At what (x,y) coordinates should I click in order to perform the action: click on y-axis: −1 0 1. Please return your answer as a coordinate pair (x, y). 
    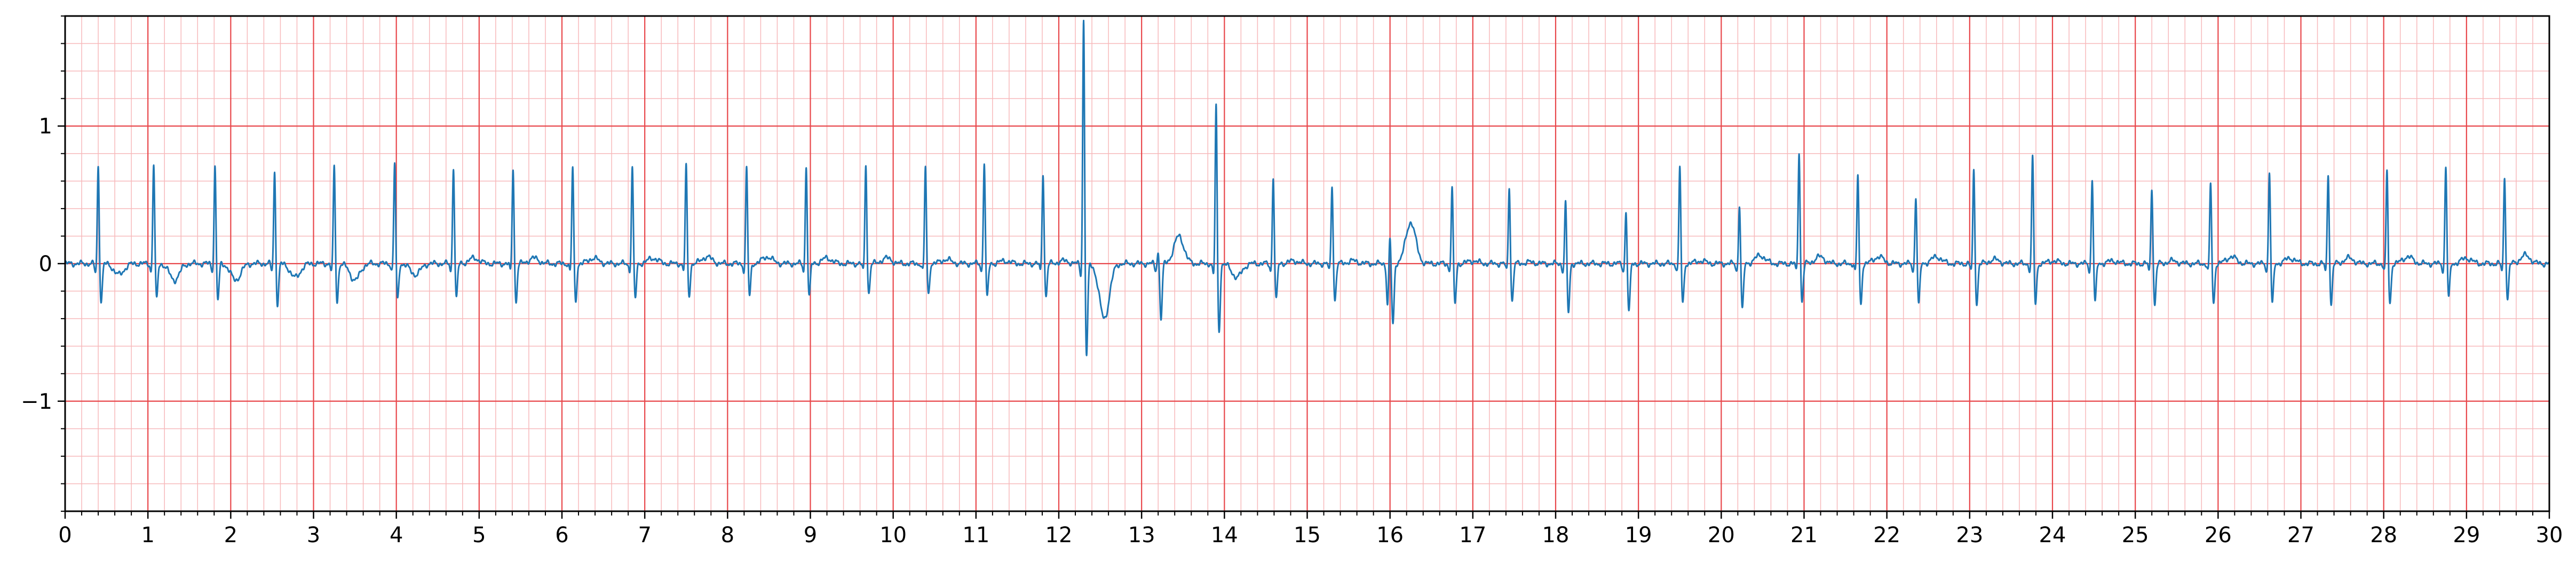
    Looking at the image, I should click on (43, 263).